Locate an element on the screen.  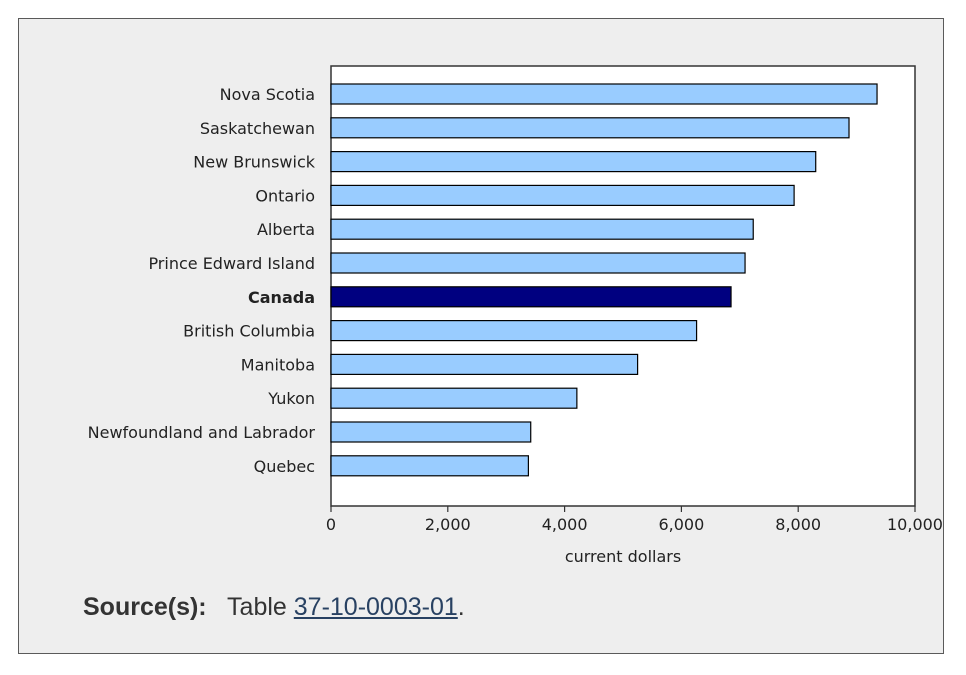
category-label-quebec: Quebec is located at coordinates (284, 466).